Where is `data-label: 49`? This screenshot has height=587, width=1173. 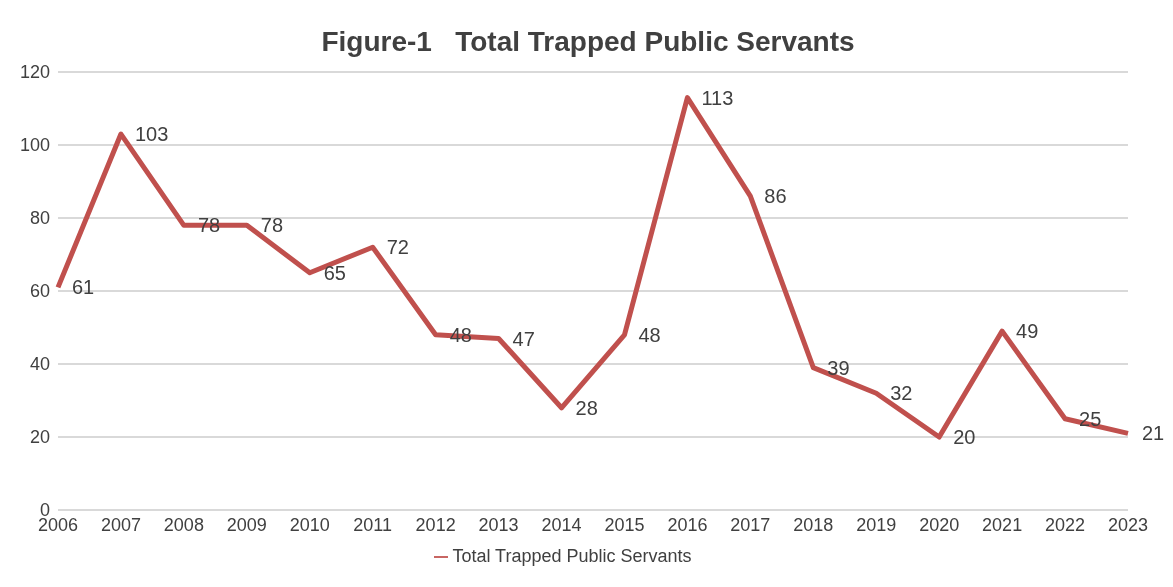 data-label: 49 is located at coordinates (1027, 331).